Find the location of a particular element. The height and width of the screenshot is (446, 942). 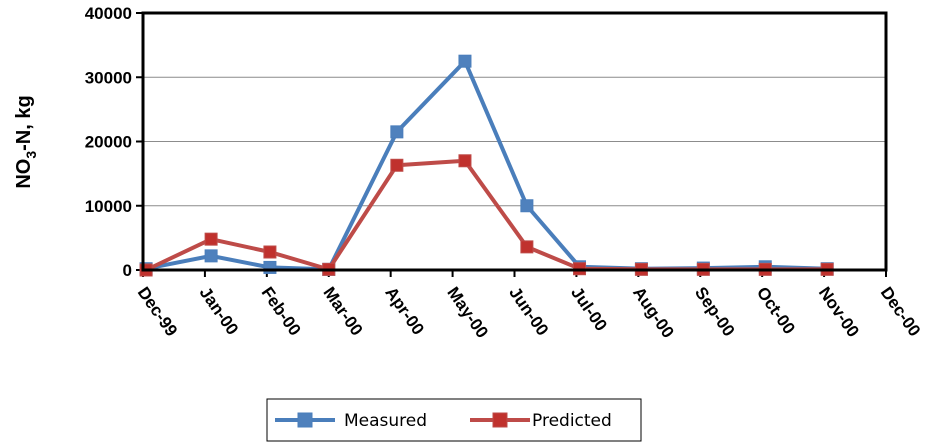

y-axis-label: NO3-N, kg is located at coordinates (26, 141).